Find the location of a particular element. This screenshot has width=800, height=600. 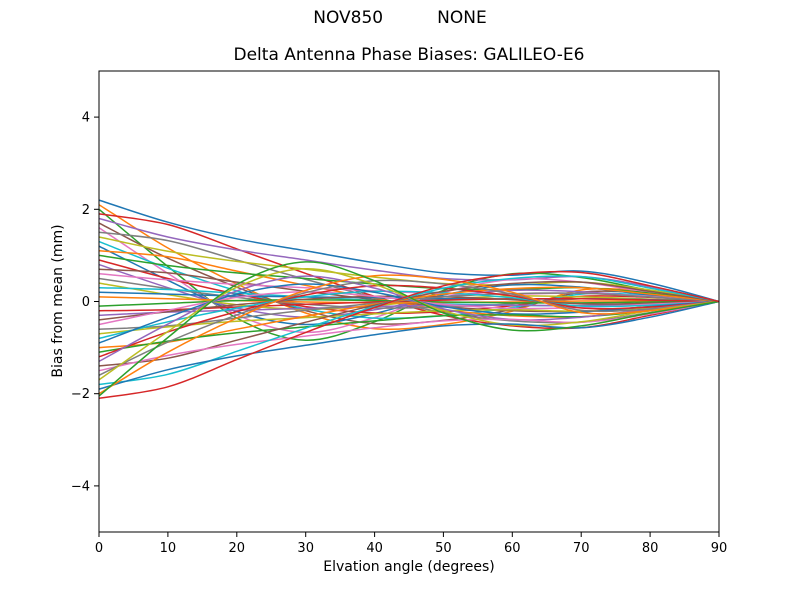

x-tick-label: 10 is located at coordinates (168, 548).